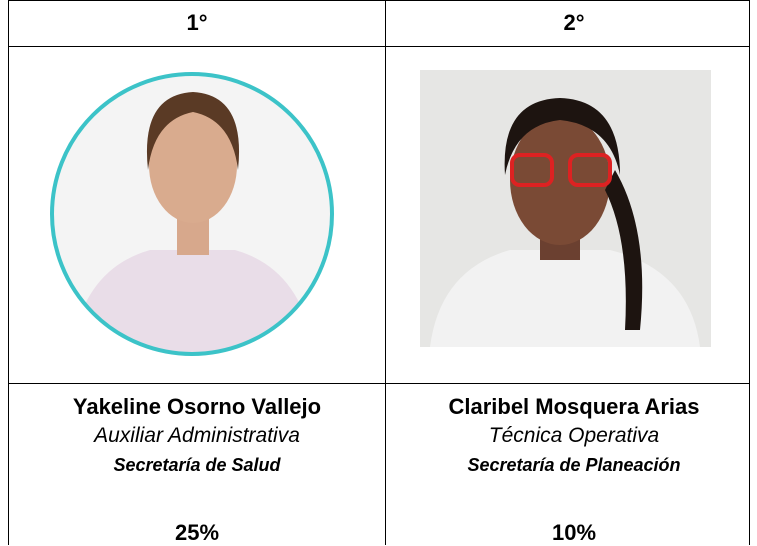  I want to click on person-department: Secretaría de Planeación, so click(574, 465).